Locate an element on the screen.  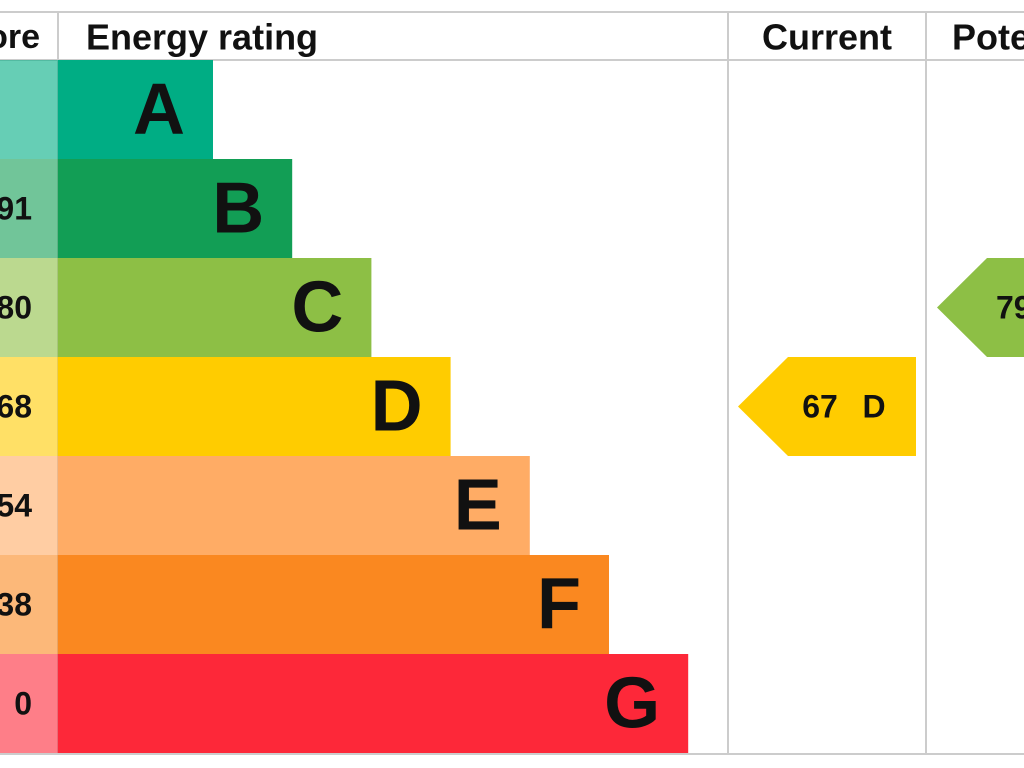
current-arrow is located at coordinates (827, 406).